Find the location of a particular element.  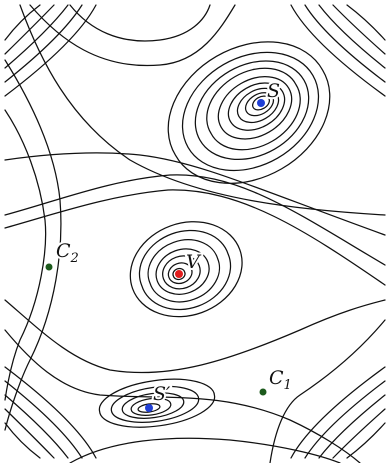

label-C1: C1 is located at coordinates (280, 380).